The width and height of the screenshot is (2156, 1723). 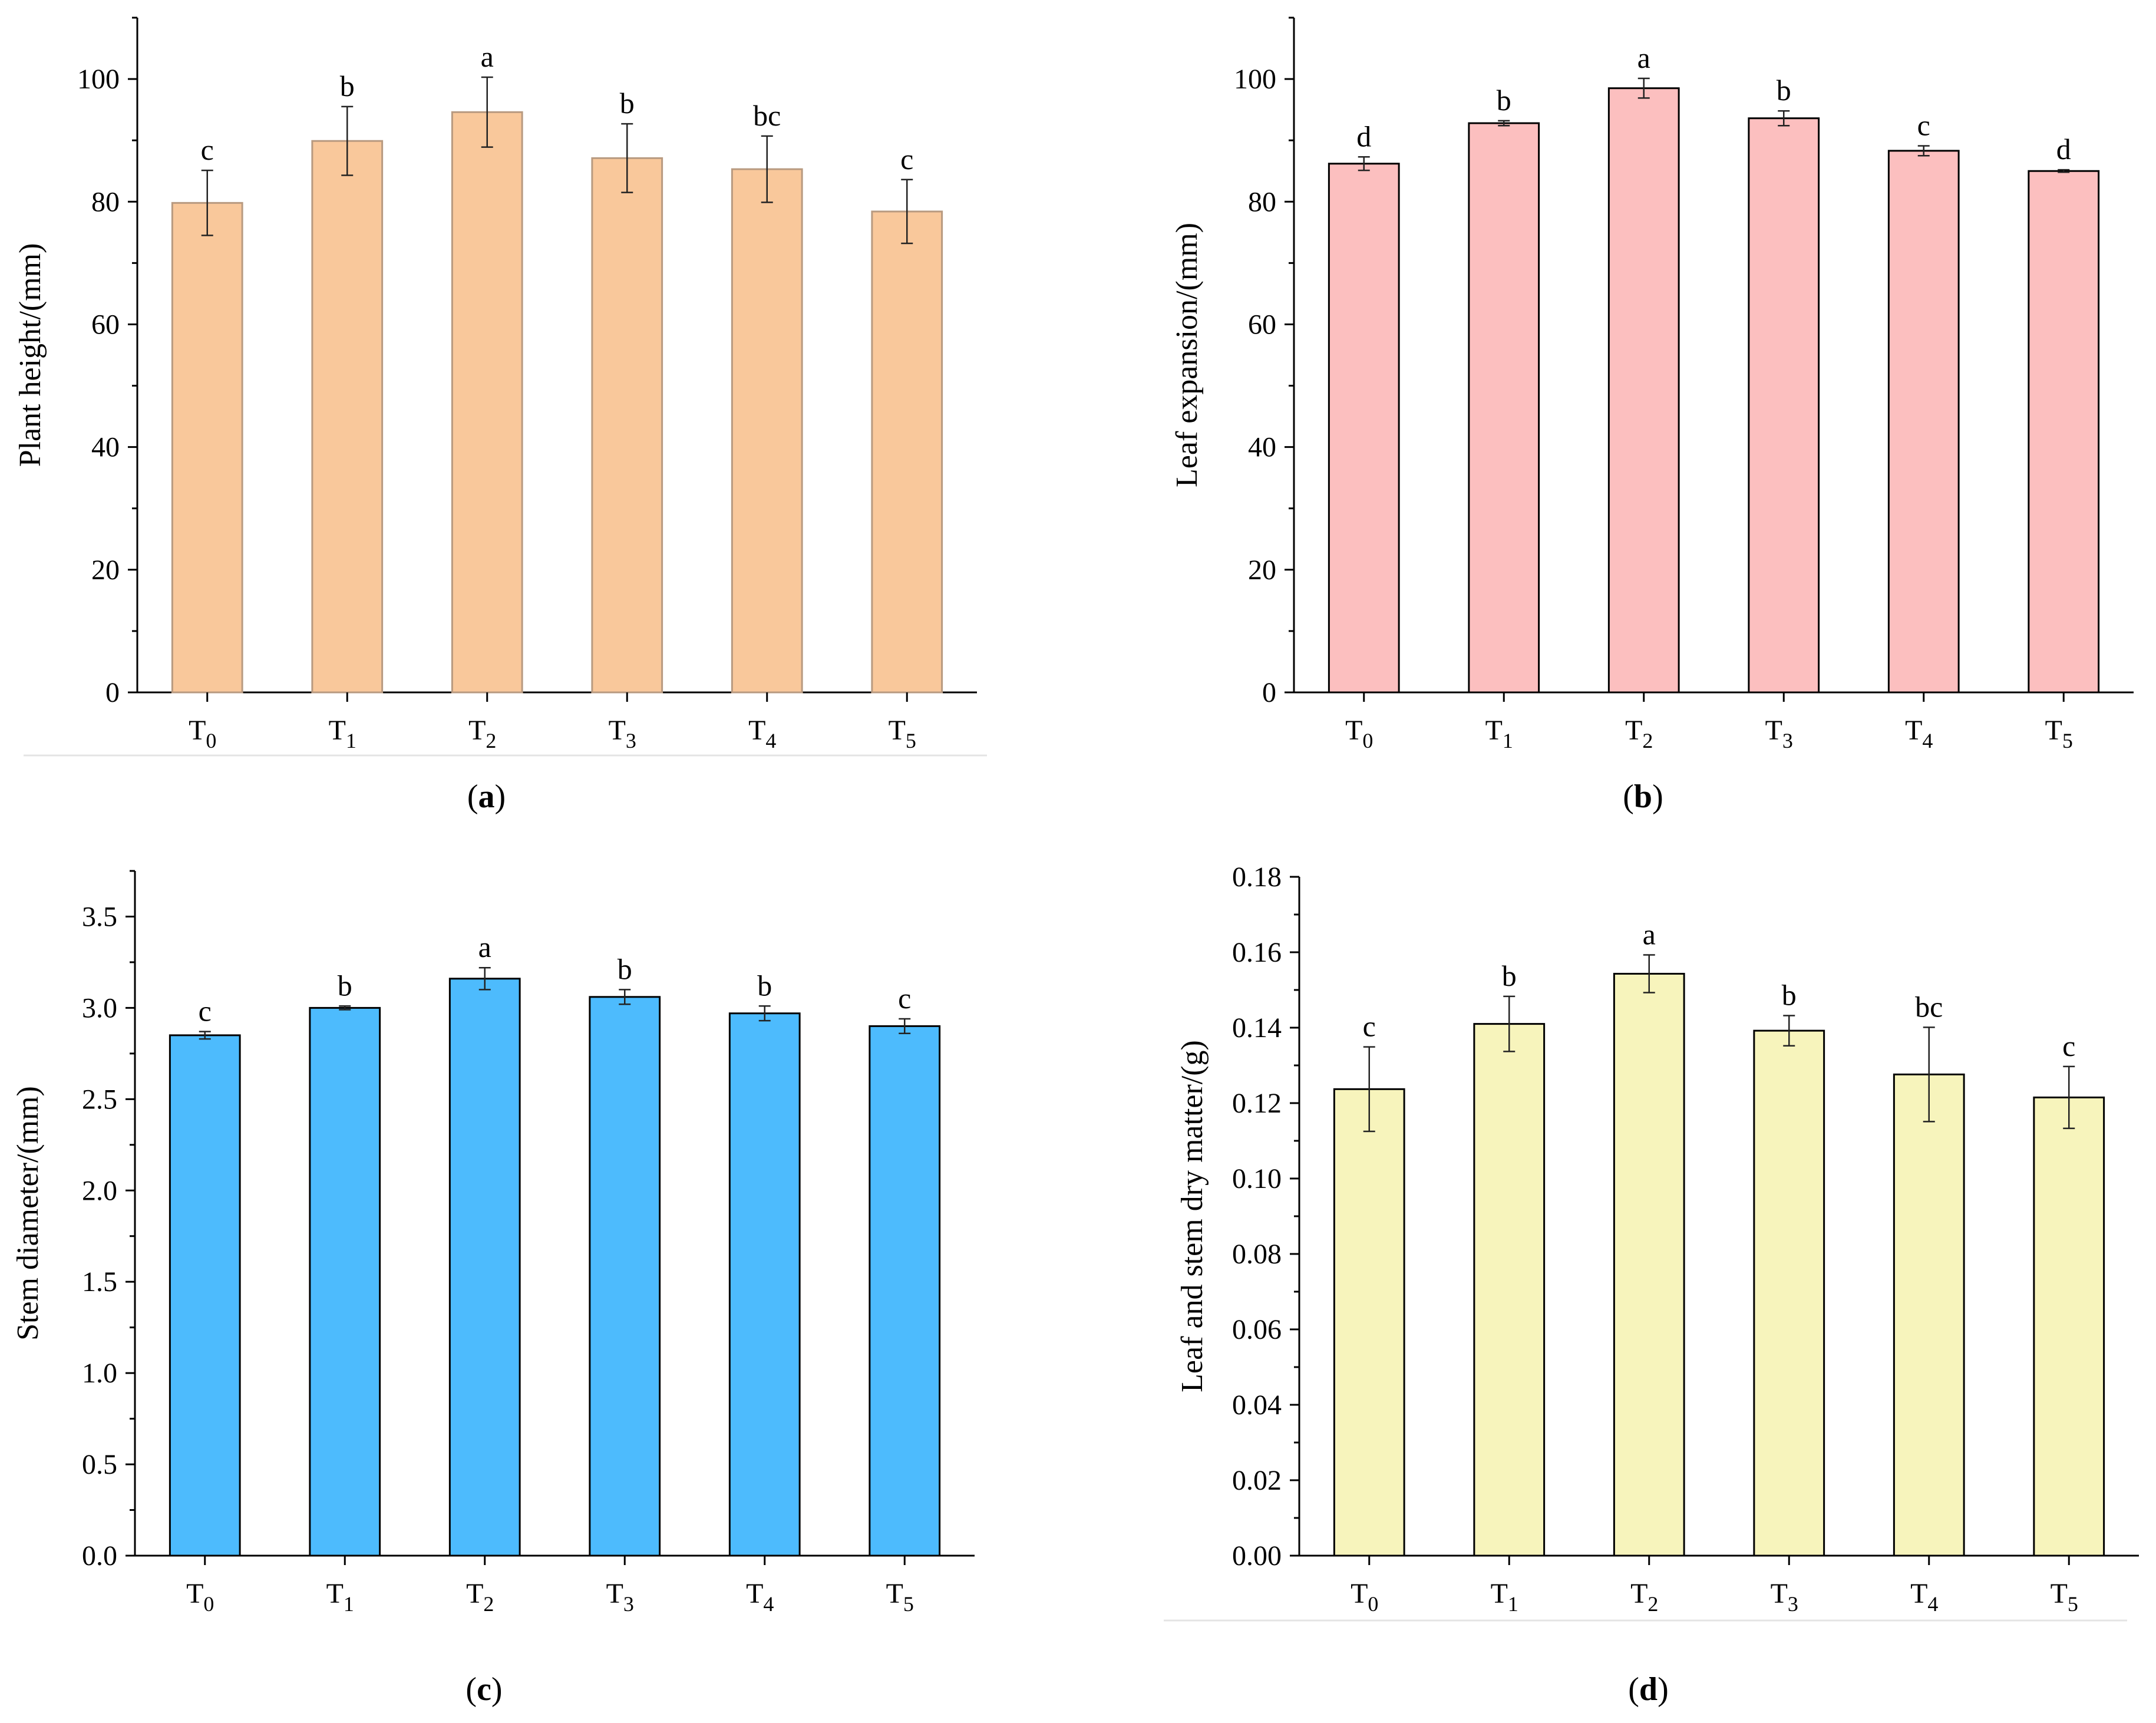 I want to click on bar-T4, so click(x=1923, y=422).